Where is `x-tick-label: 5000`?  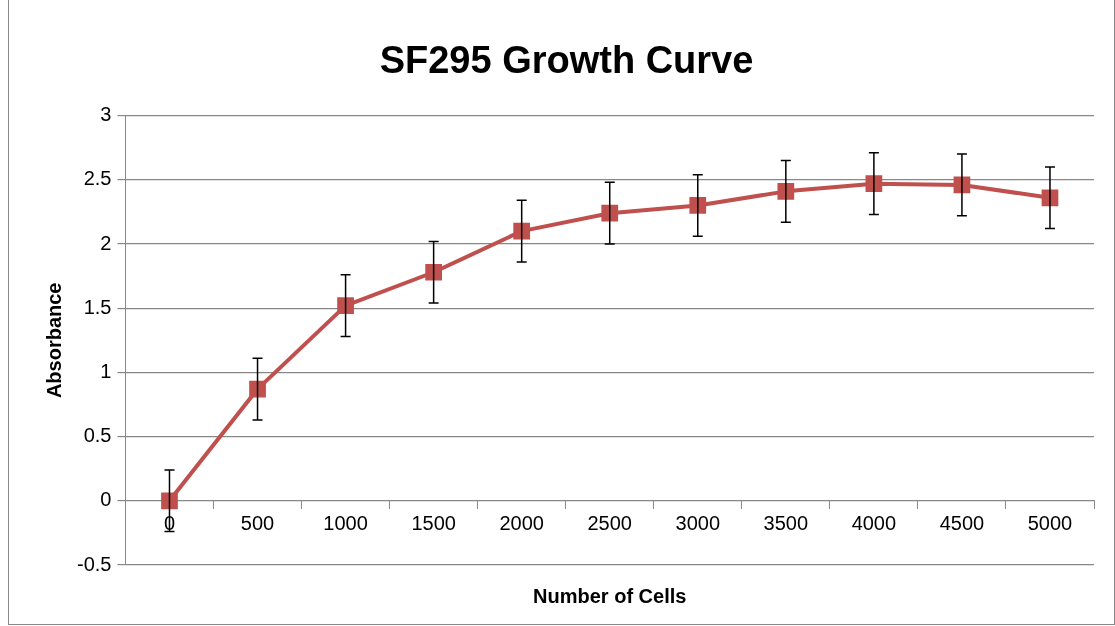 x-tick-label: 5000 is located at coordinates (1050, 523).